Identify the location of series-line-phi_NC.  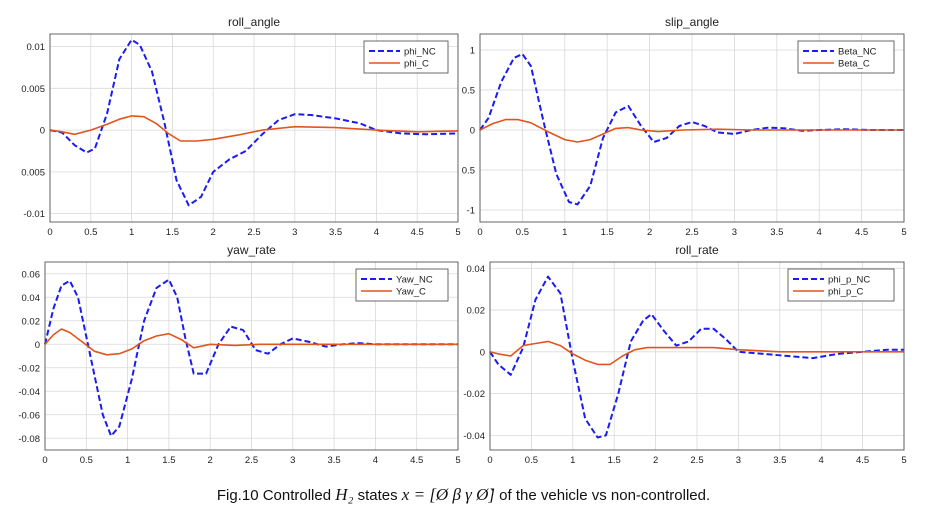
(254, 122).